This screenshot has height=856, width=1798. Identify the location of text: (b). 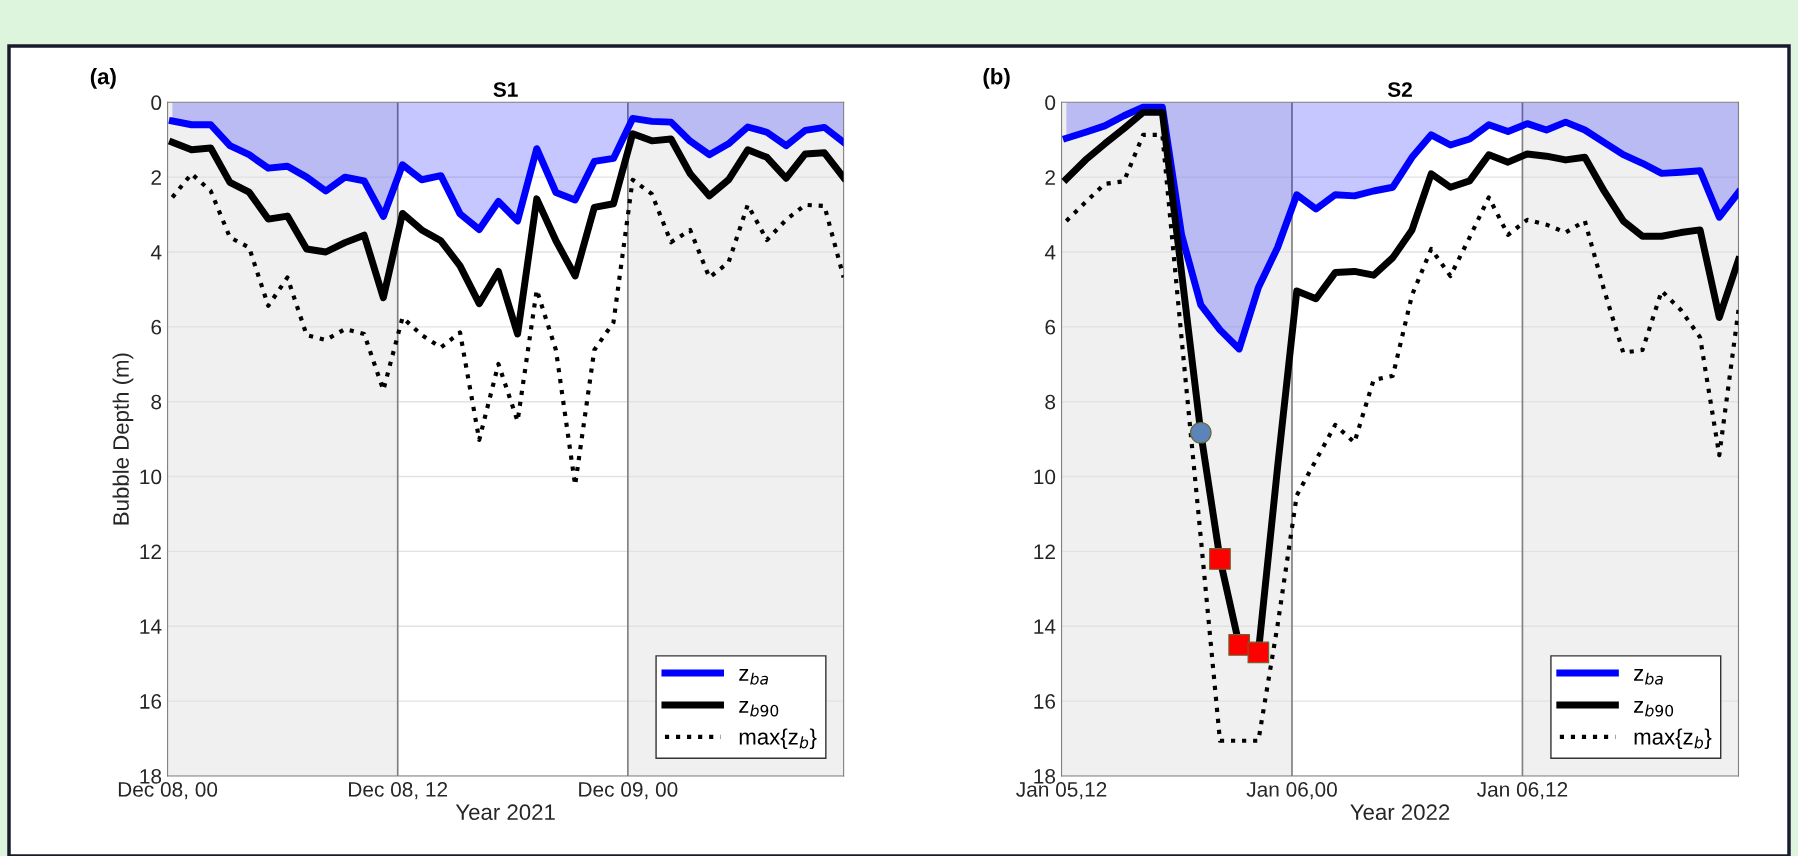
(996, 78).